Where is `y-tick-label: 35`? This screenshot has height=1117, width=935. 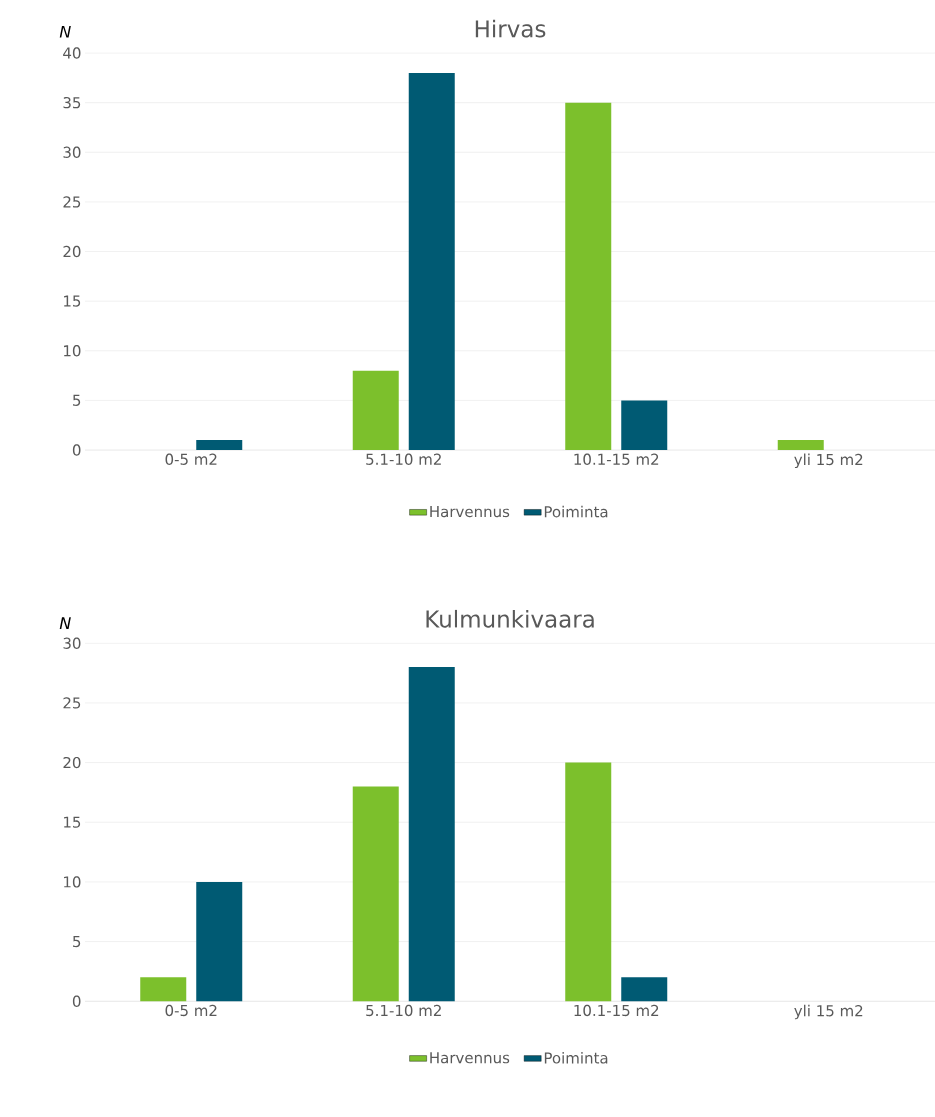
y-tick-label: 35 is located at coordinates (72, 103).